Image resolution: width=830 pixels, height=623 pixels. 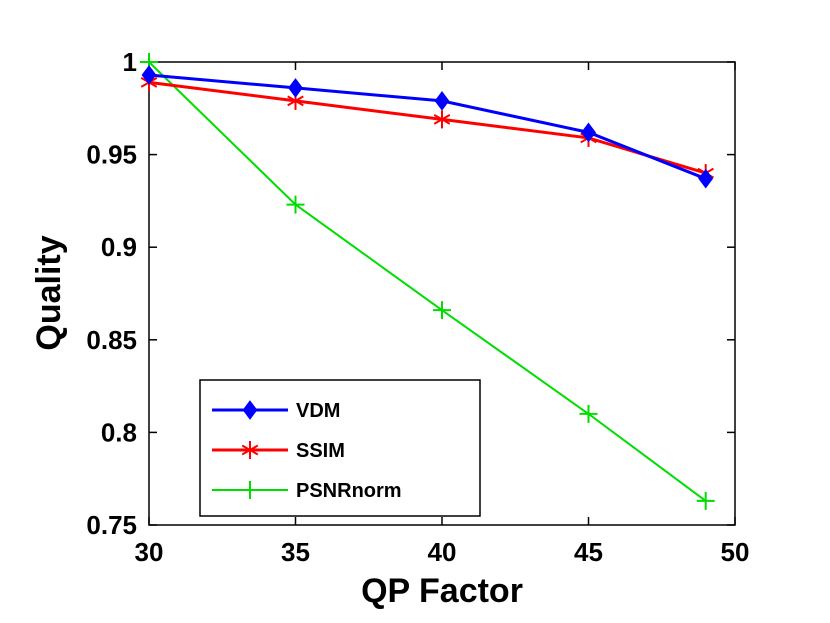 I want to click on y-axis-title: Quality, so click(x=49, y=292).